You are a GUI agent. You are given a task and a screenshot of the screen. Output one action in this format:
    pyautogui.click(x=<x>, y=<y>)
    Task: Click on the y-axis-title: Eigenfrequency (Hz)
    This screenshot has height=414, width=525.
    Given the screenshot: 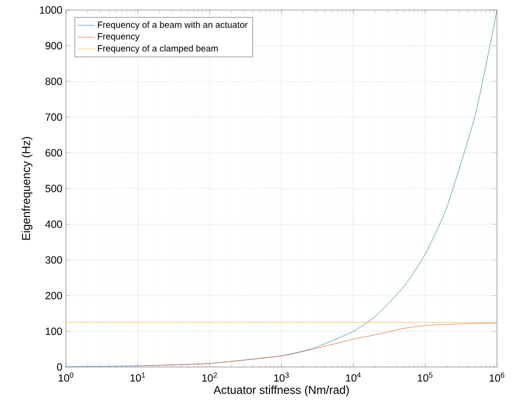 What is the action you would take?
    pyautogui.click(x=27, y=188)
    